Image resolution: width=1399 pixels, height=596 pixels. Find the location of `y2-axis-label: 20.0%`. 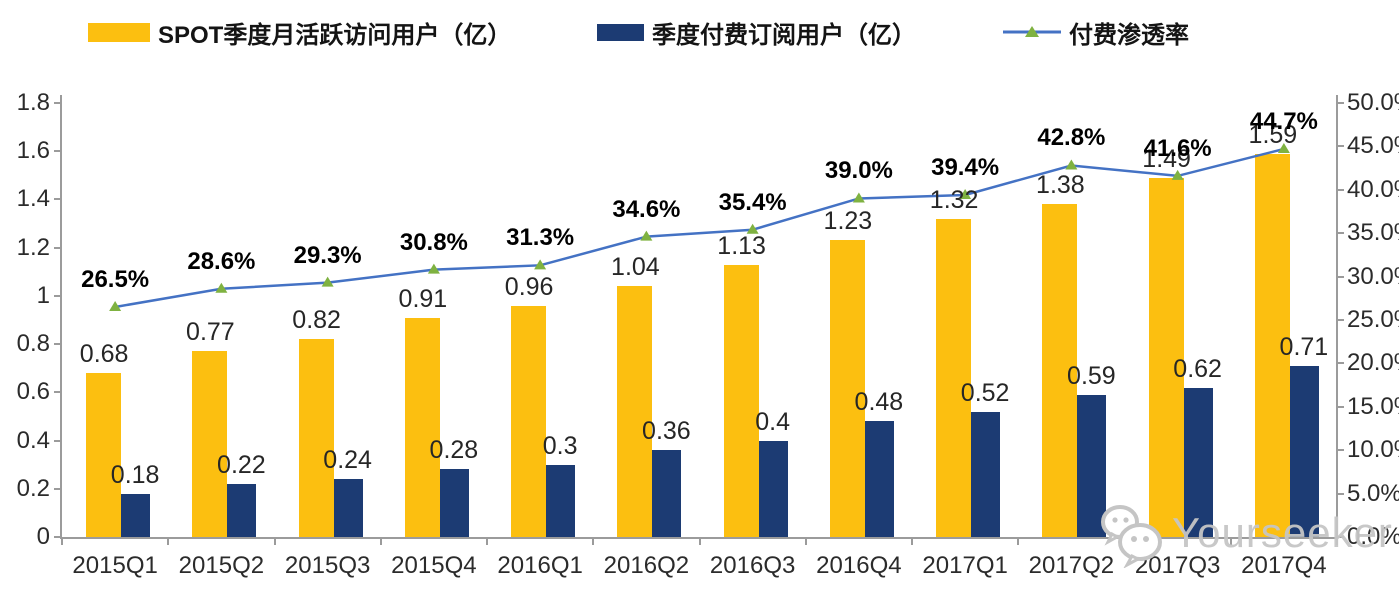

y2-axis-label: 20.0% is located at coordinates (1373, 363).